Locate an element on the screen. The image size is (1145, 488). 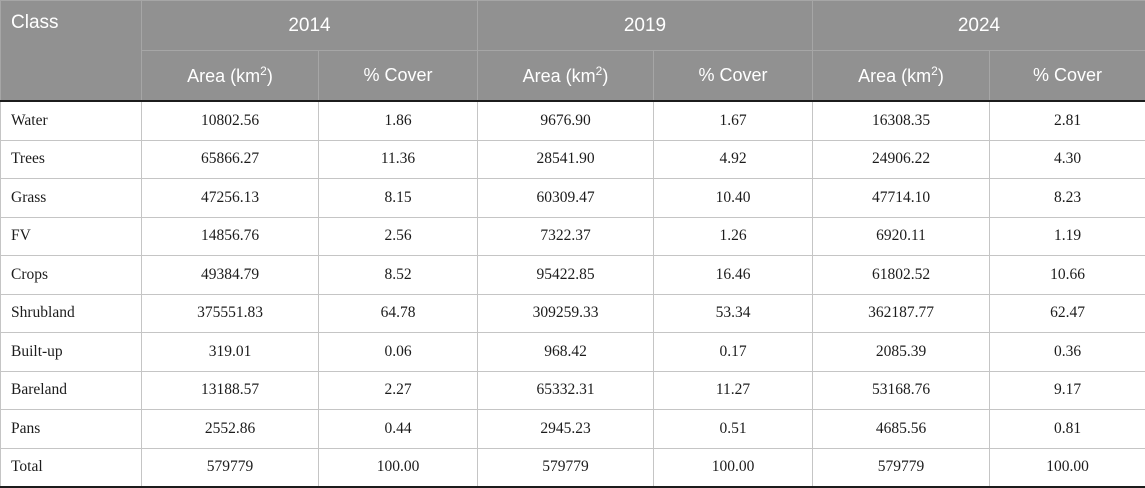
class-cell: Trees is located at coordinates (71, 159).